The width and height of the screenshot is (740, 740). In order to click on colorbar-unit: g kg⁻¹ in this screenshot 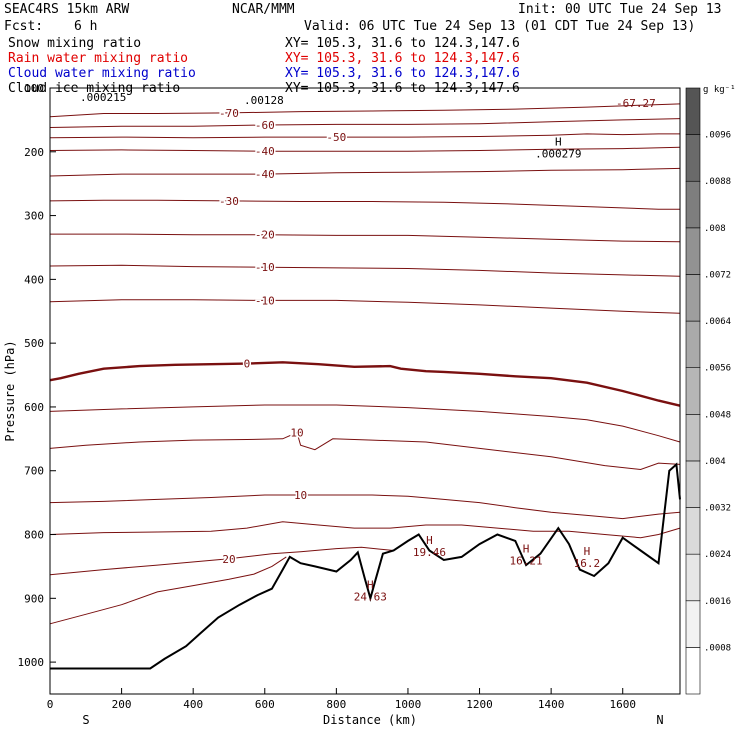, I will do `click(719, 90)`.